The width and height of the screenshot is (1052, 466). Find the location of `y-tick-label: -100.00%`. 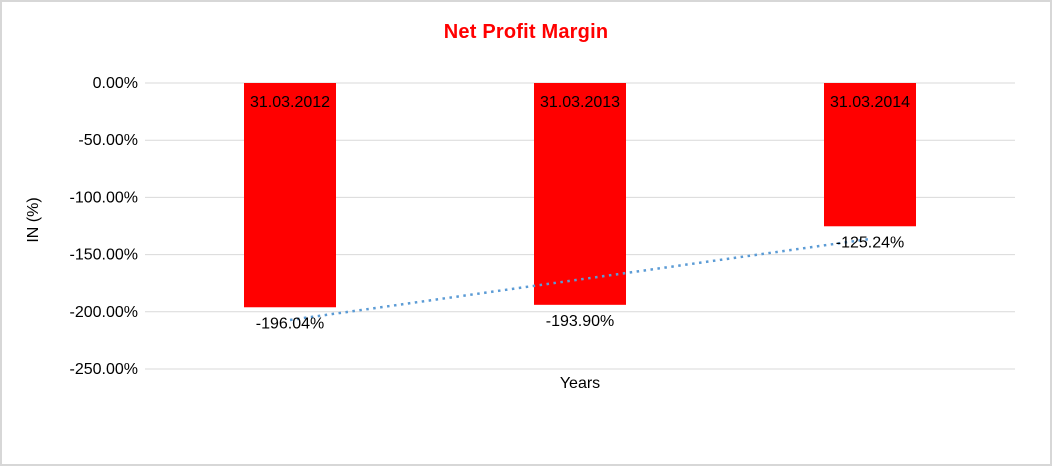

y-tick-label: -100.00% is located at coordinates (104, 197).